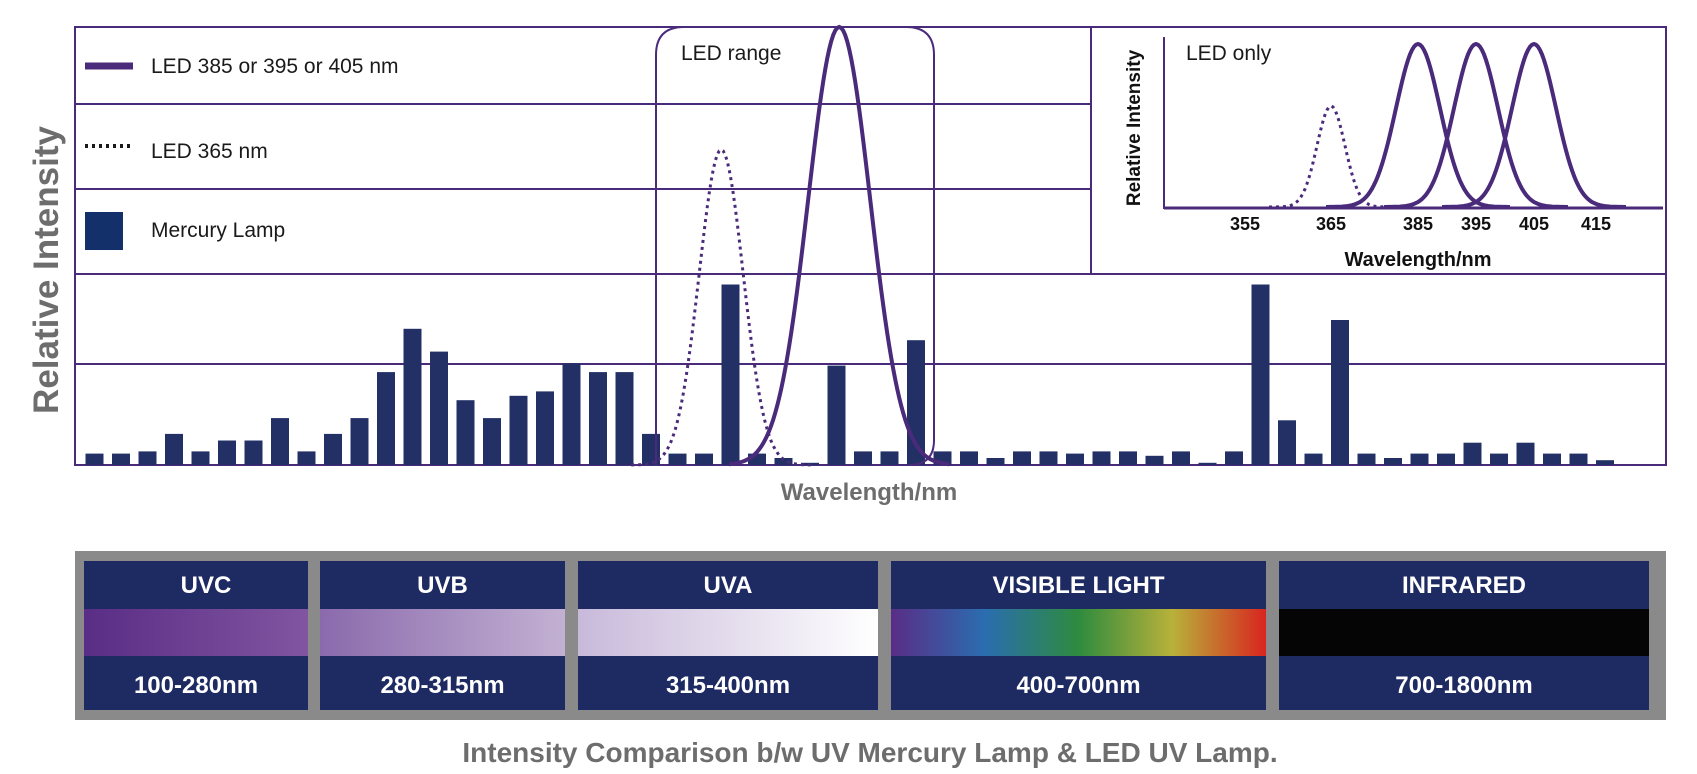  What do you see at coordinates (1463, 685) in the screenshot?
I see `band-range: 700-1800nm` at bounding box center [1463, 685].